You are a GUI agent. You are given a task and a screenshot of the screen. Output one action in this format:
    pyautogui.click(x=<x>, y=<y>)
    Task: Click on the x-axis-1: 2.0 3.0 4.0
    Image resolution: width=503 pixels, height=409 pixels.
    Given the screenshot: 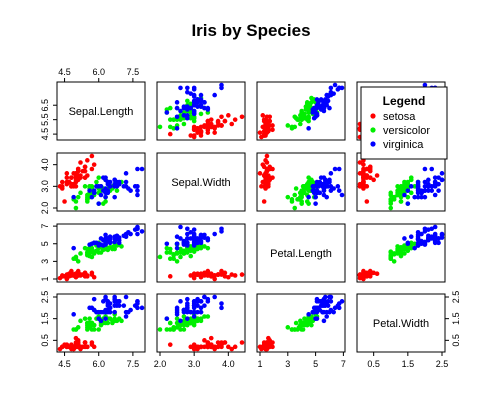 What is the action you would take?
    pyautogui.click(x=194, y=360)
    